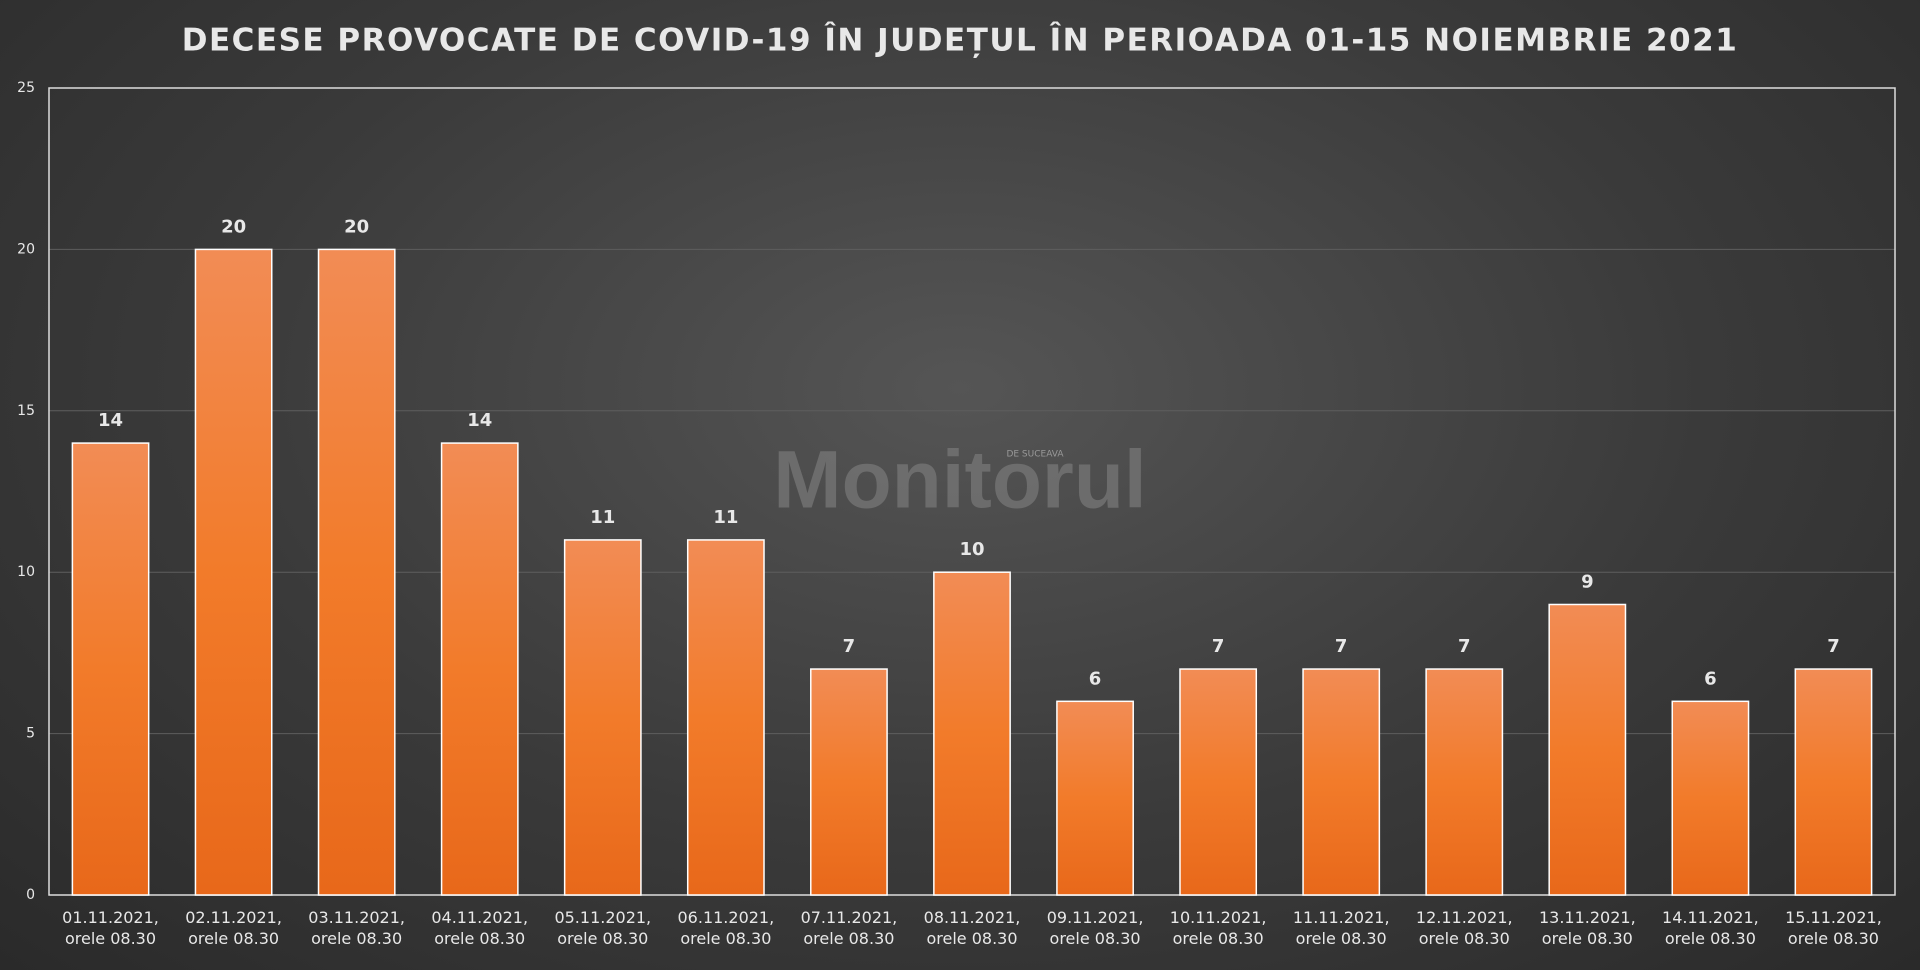 Image resolution: width=1920 pixels, height=970 pixels. I want to click on watermark-subtitle: DE SUCEAVA, so click(1035, 455).